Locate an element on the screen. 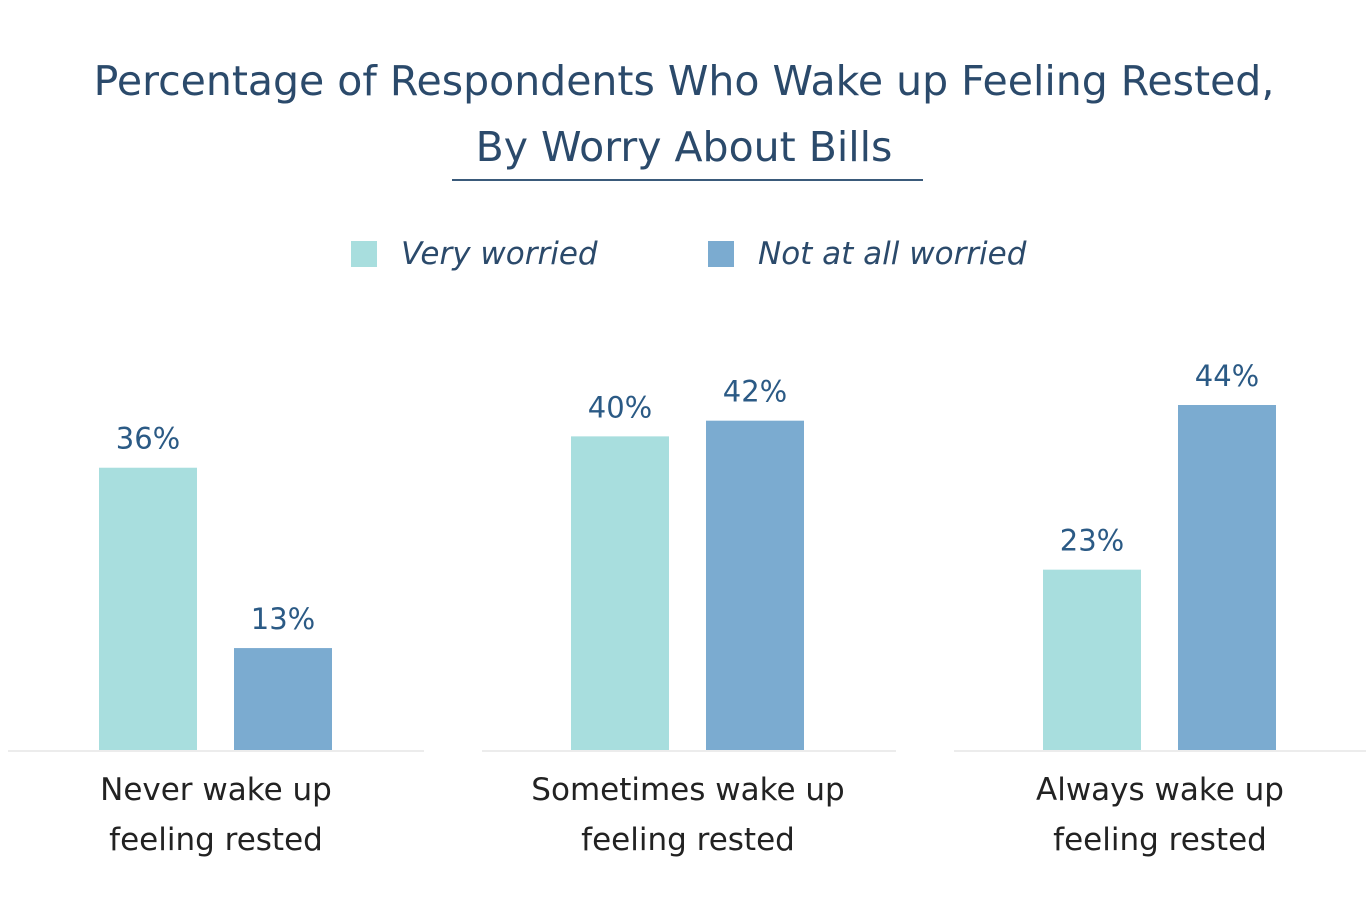  value-label-always-not-at-all-worried: 44% is located at coordinates (1227, 376).